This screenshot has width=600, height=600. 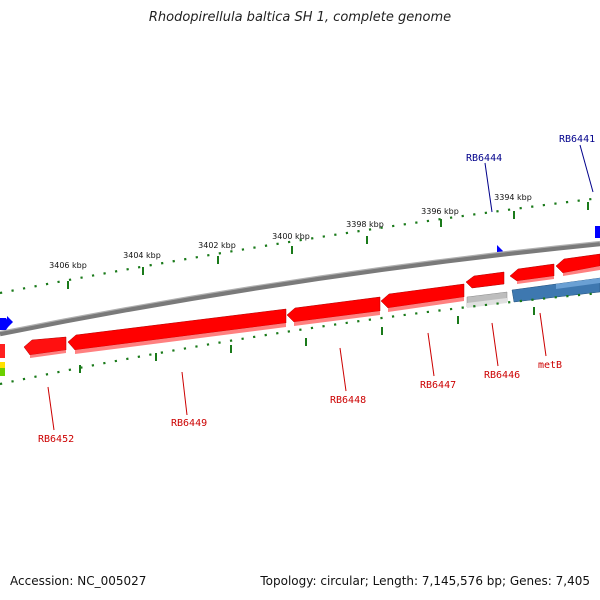 I want to click on partial-yellow-gene, so click(x=2, y=365).